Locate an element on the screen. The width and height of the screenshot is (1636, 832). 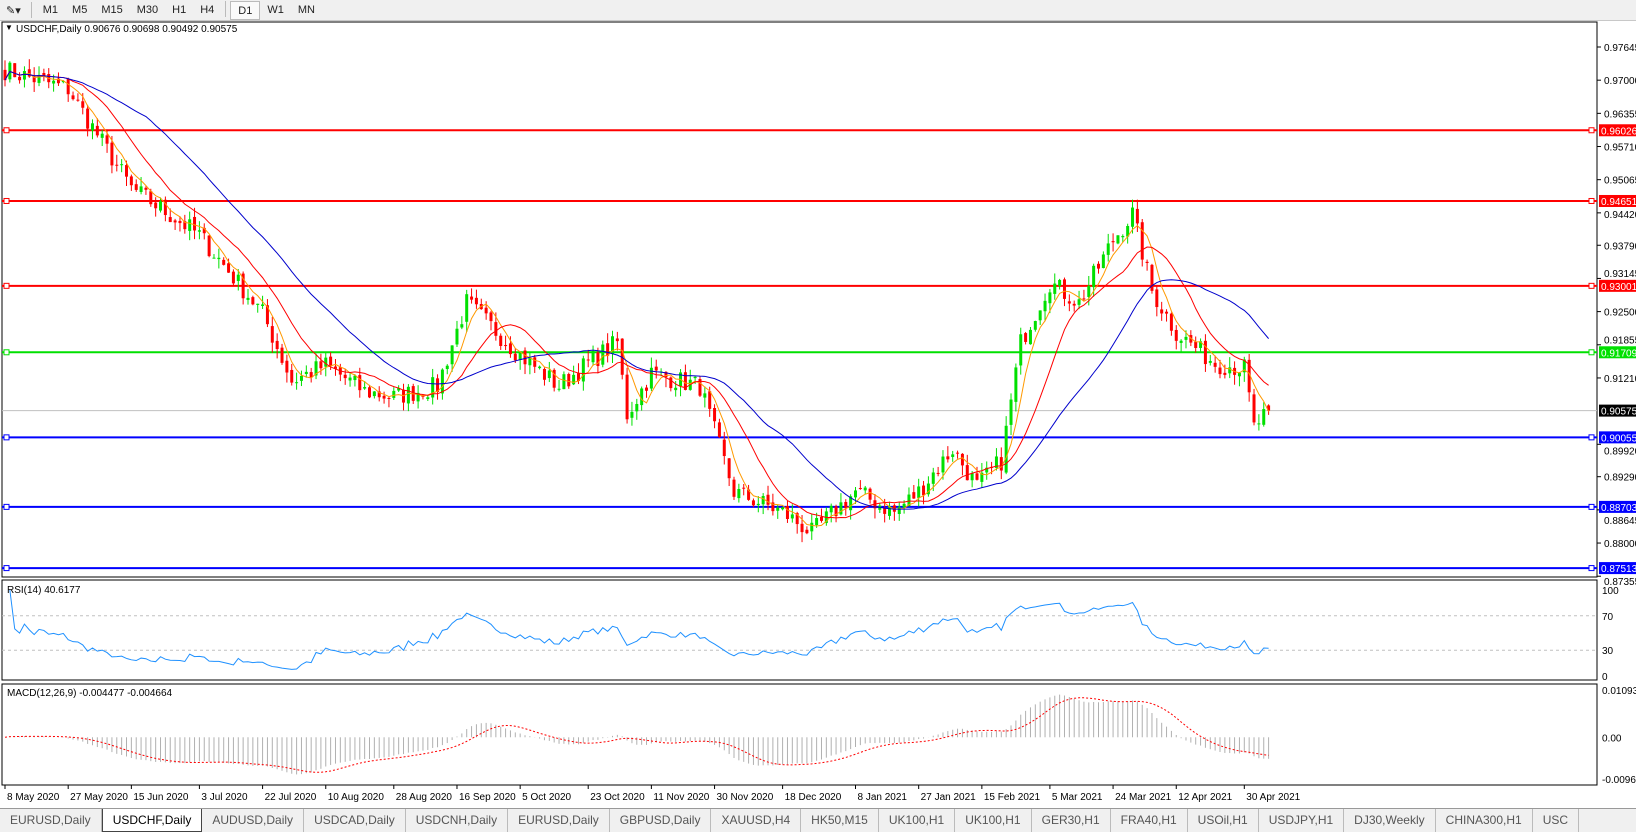
timeframe-h4: H4 is located at coordinates (207, 9).